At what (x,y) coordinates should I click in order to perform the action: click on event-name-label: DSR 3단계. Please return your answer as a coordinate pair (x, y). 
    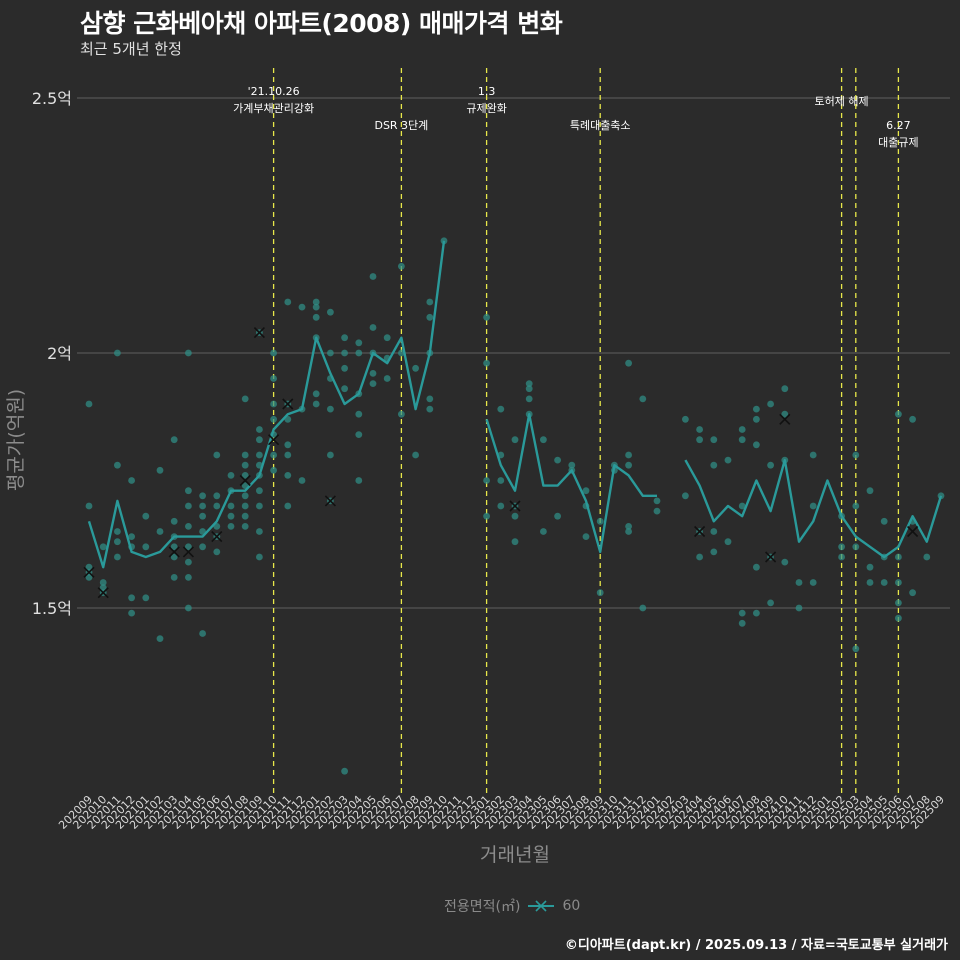
    Looking at the image, I should click on (401, 125).